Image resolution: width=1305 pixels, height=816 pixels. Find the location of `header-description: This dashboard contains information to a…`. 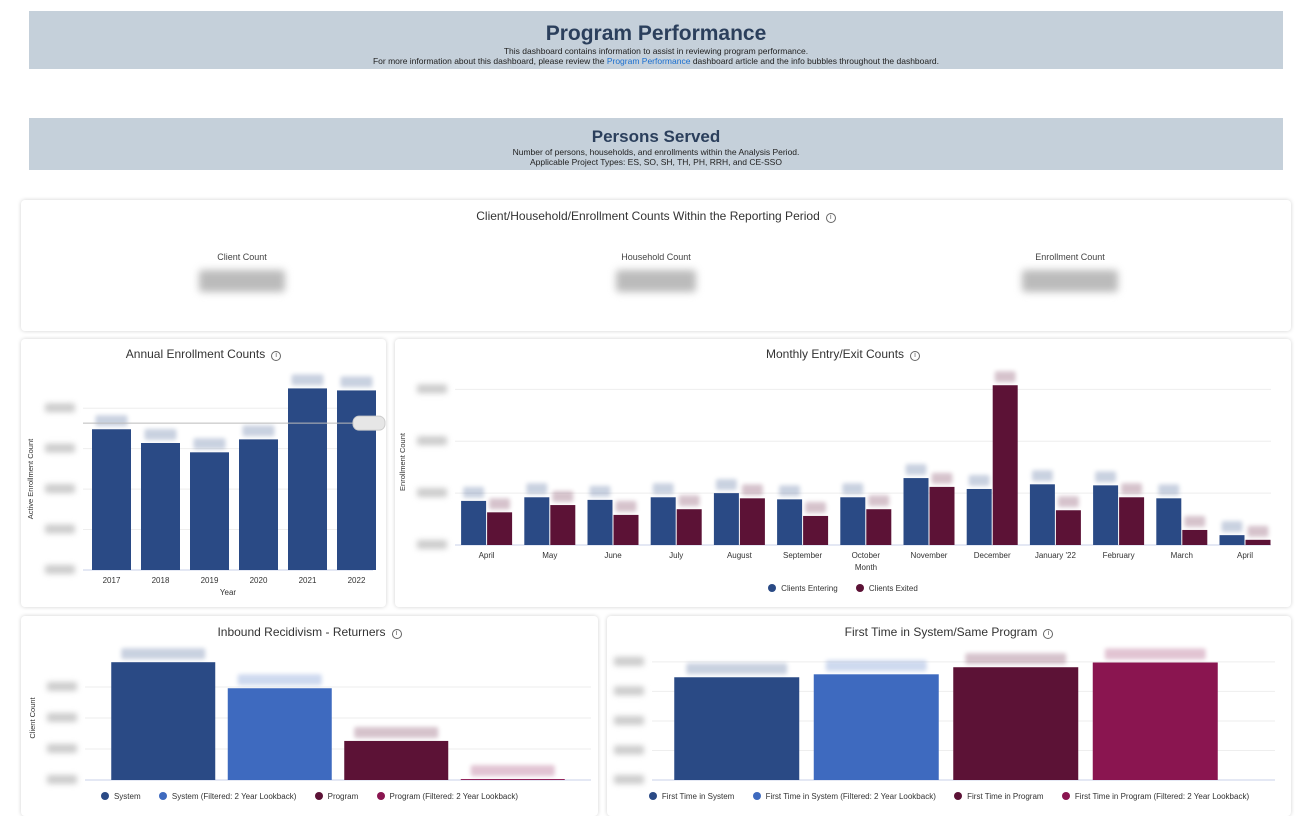

header-description: This dashboard contains information to a… is located at coordinates (656, 51).